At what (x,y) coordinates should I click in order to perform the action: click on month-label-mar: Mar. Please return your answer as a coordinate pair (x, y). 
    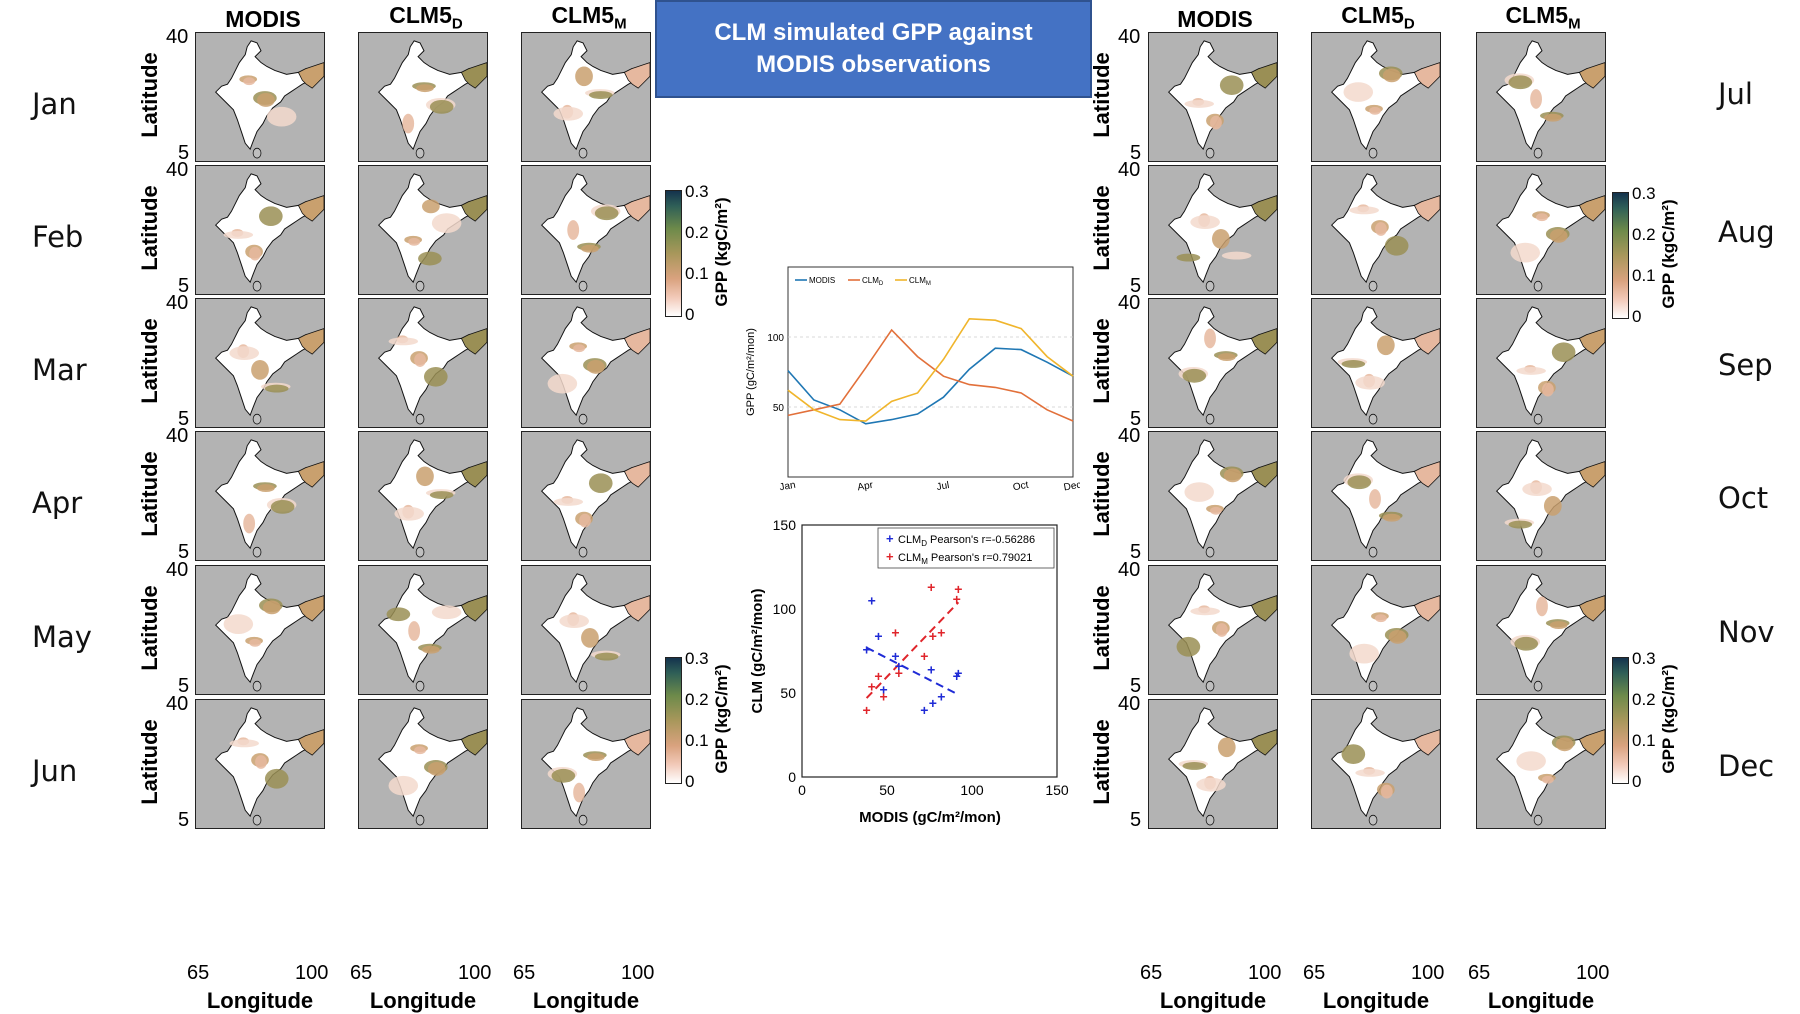
    Looking at the image, I should click on (59, 370).